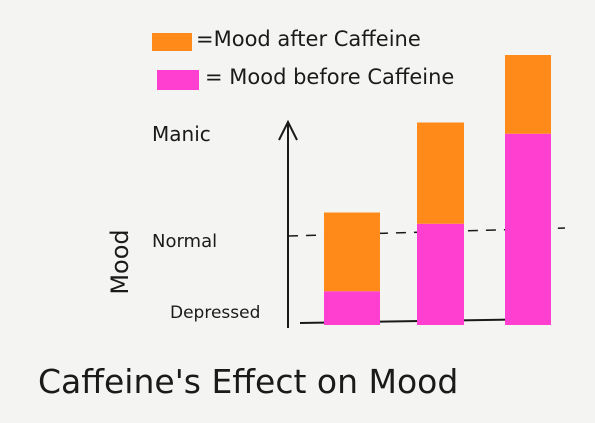  I want to click on legend-swatch-before, so click(178, 80).